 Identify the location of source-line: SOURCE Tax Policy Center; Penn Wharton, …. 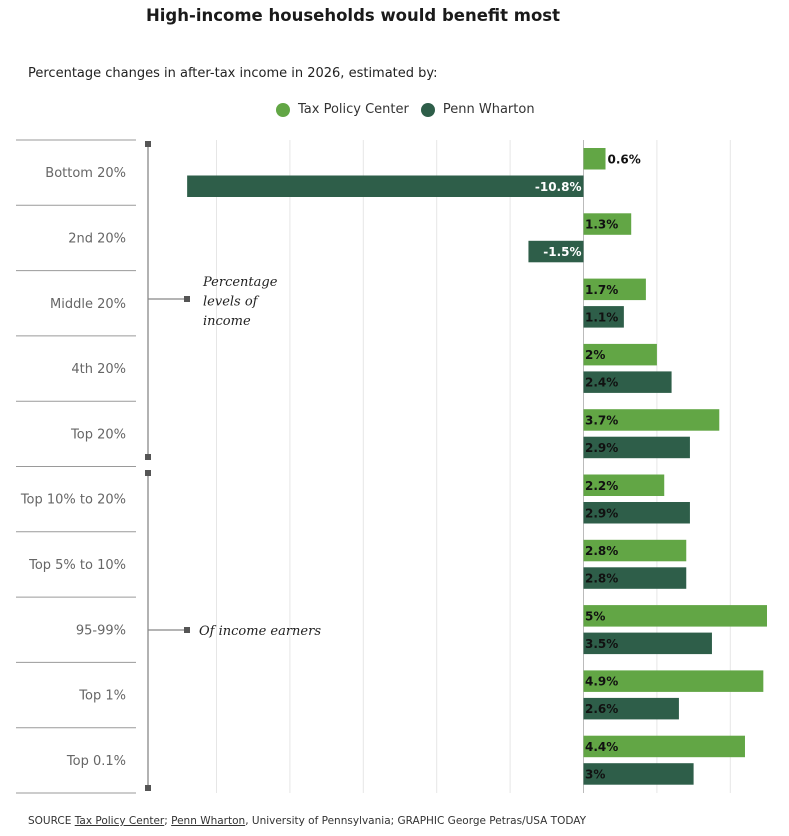
(307, 821).